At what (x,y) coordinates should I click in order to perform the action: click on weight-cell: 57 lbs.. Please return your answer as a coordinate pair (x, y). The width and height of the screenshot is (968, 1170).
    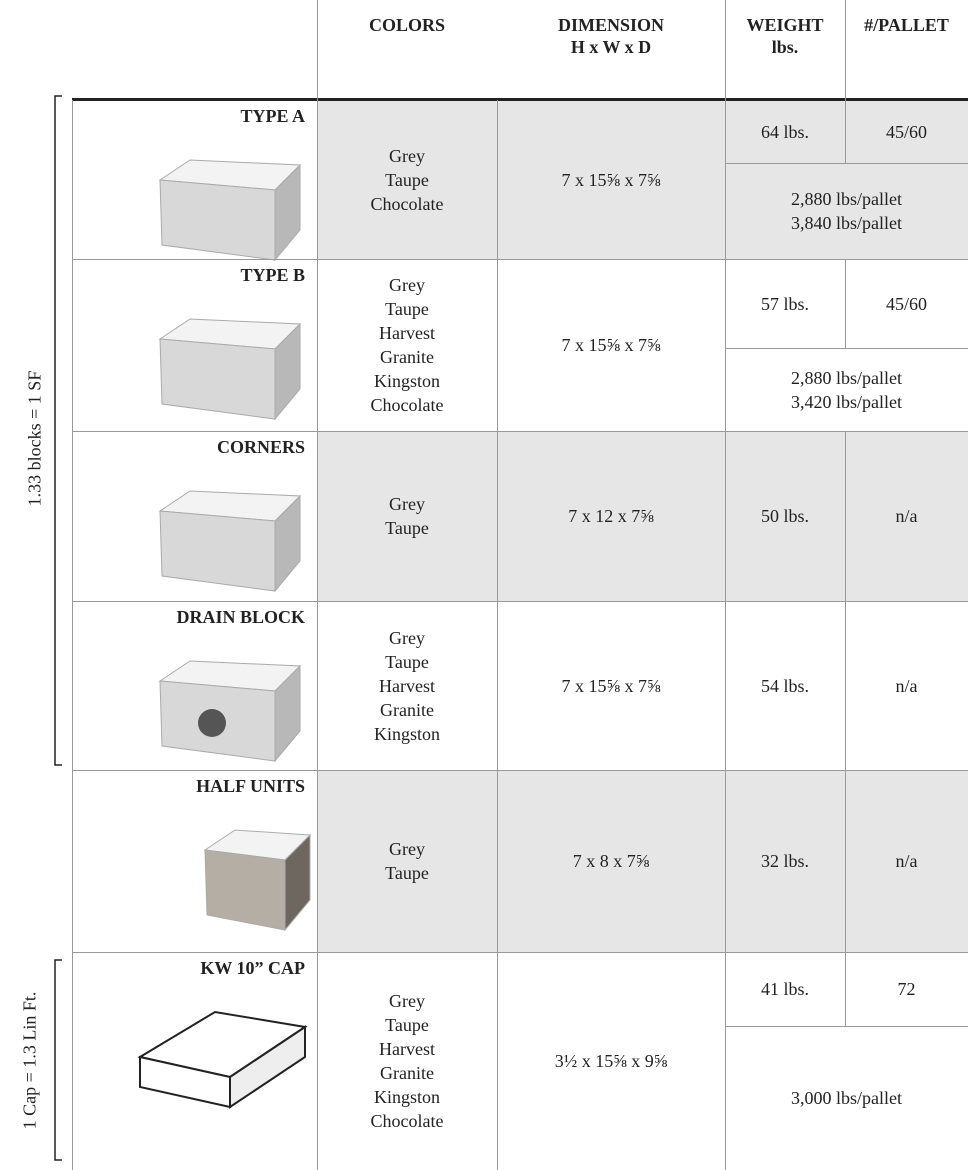
    Looking at the image, I should click on (784, 303).